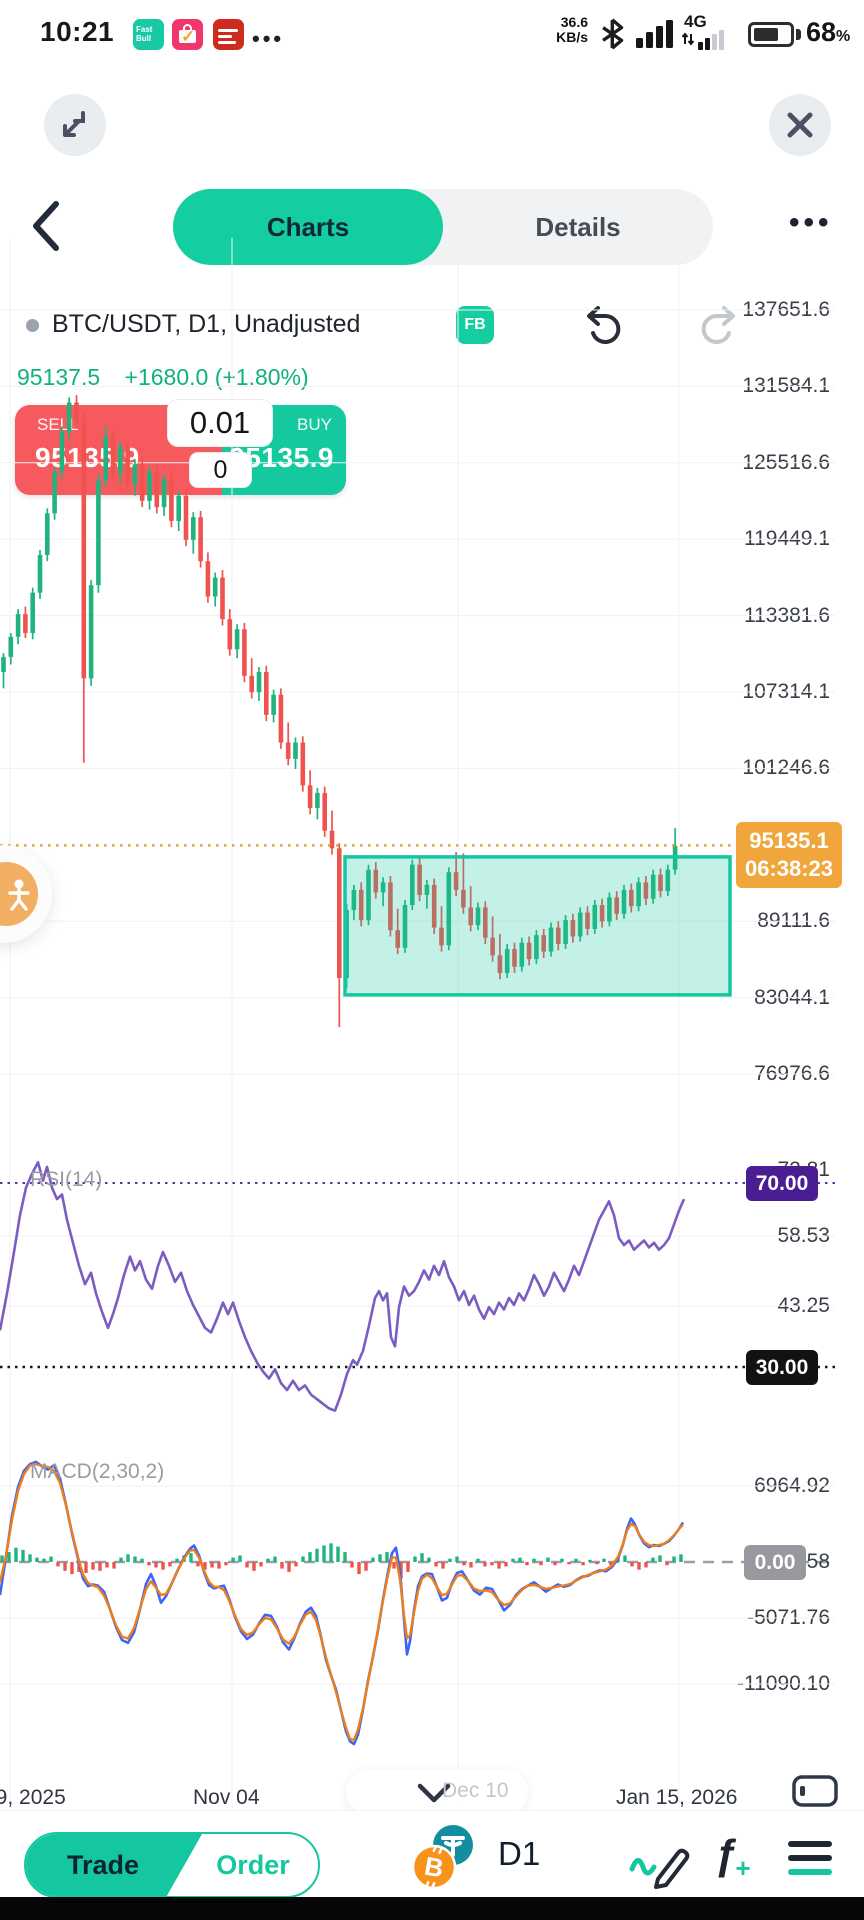 This screenshot has width=864, height=1920. What do you see at coordinates (786, 768) in the screenshot?
I see `price-axis-label: 101246.6` at bounding box center [786, 768].